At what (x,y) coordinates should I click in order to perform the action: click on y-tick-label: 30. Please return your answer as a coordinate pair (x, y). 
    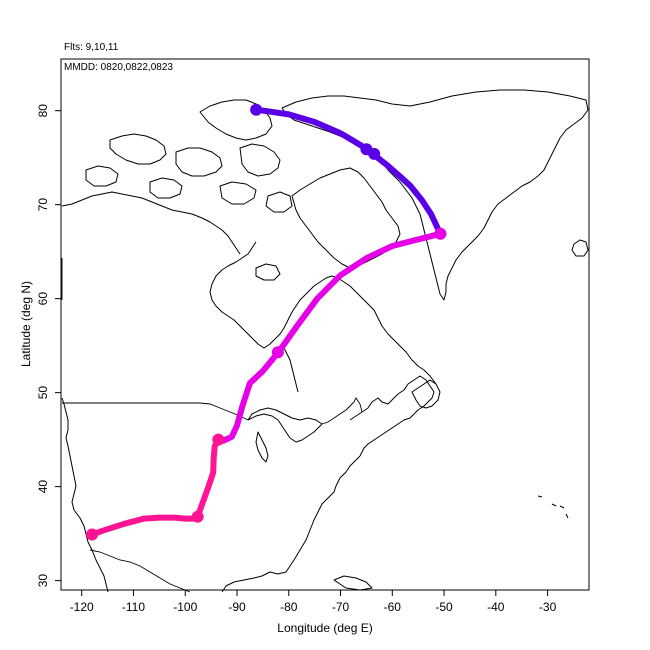
    Looking at the image, I should click on (43, 581).